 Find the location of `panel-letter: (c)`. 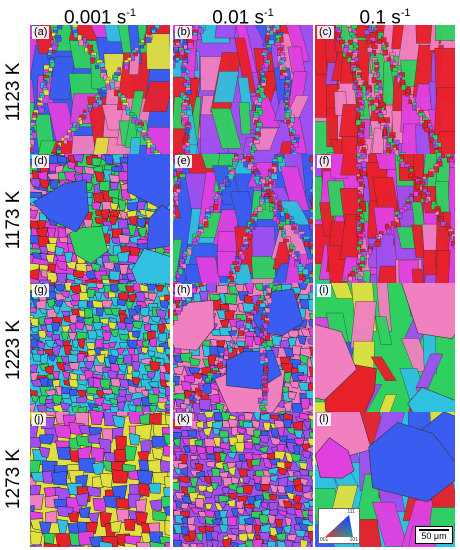

panel-letter: (c) is located at coordinates (325, 32).